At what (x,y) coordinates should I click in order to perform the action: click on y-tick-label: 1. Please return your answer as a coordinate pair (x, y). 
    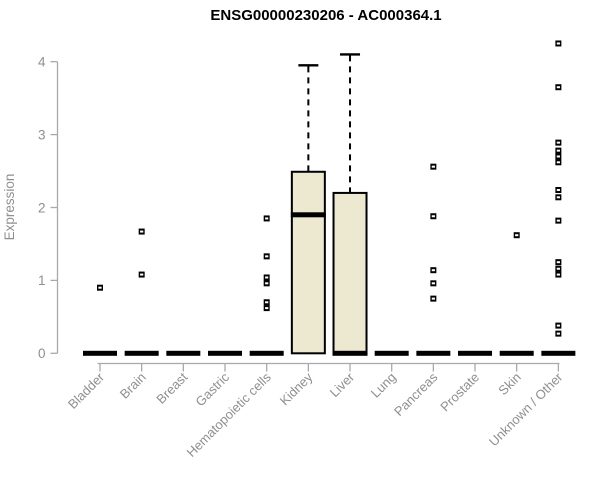
    Looking at the image, I should click on (42, 280).